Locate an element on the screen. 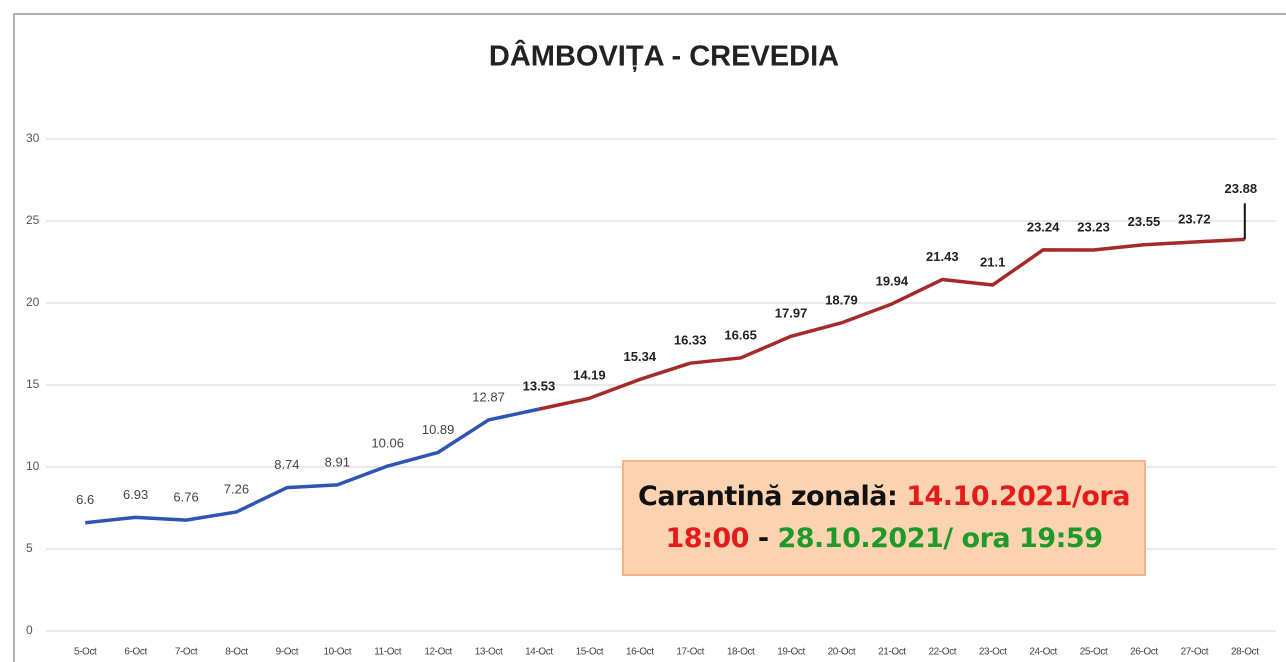 The width and height of the screenshot is (1286, 662). y-tick-label: 5 is located at coordinates (29, 548).